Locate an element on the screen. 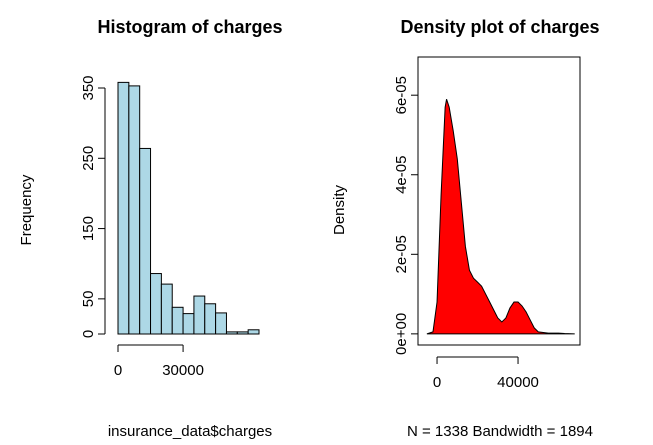  y-axis-label: Frequency is located at coordinates (26, 209).